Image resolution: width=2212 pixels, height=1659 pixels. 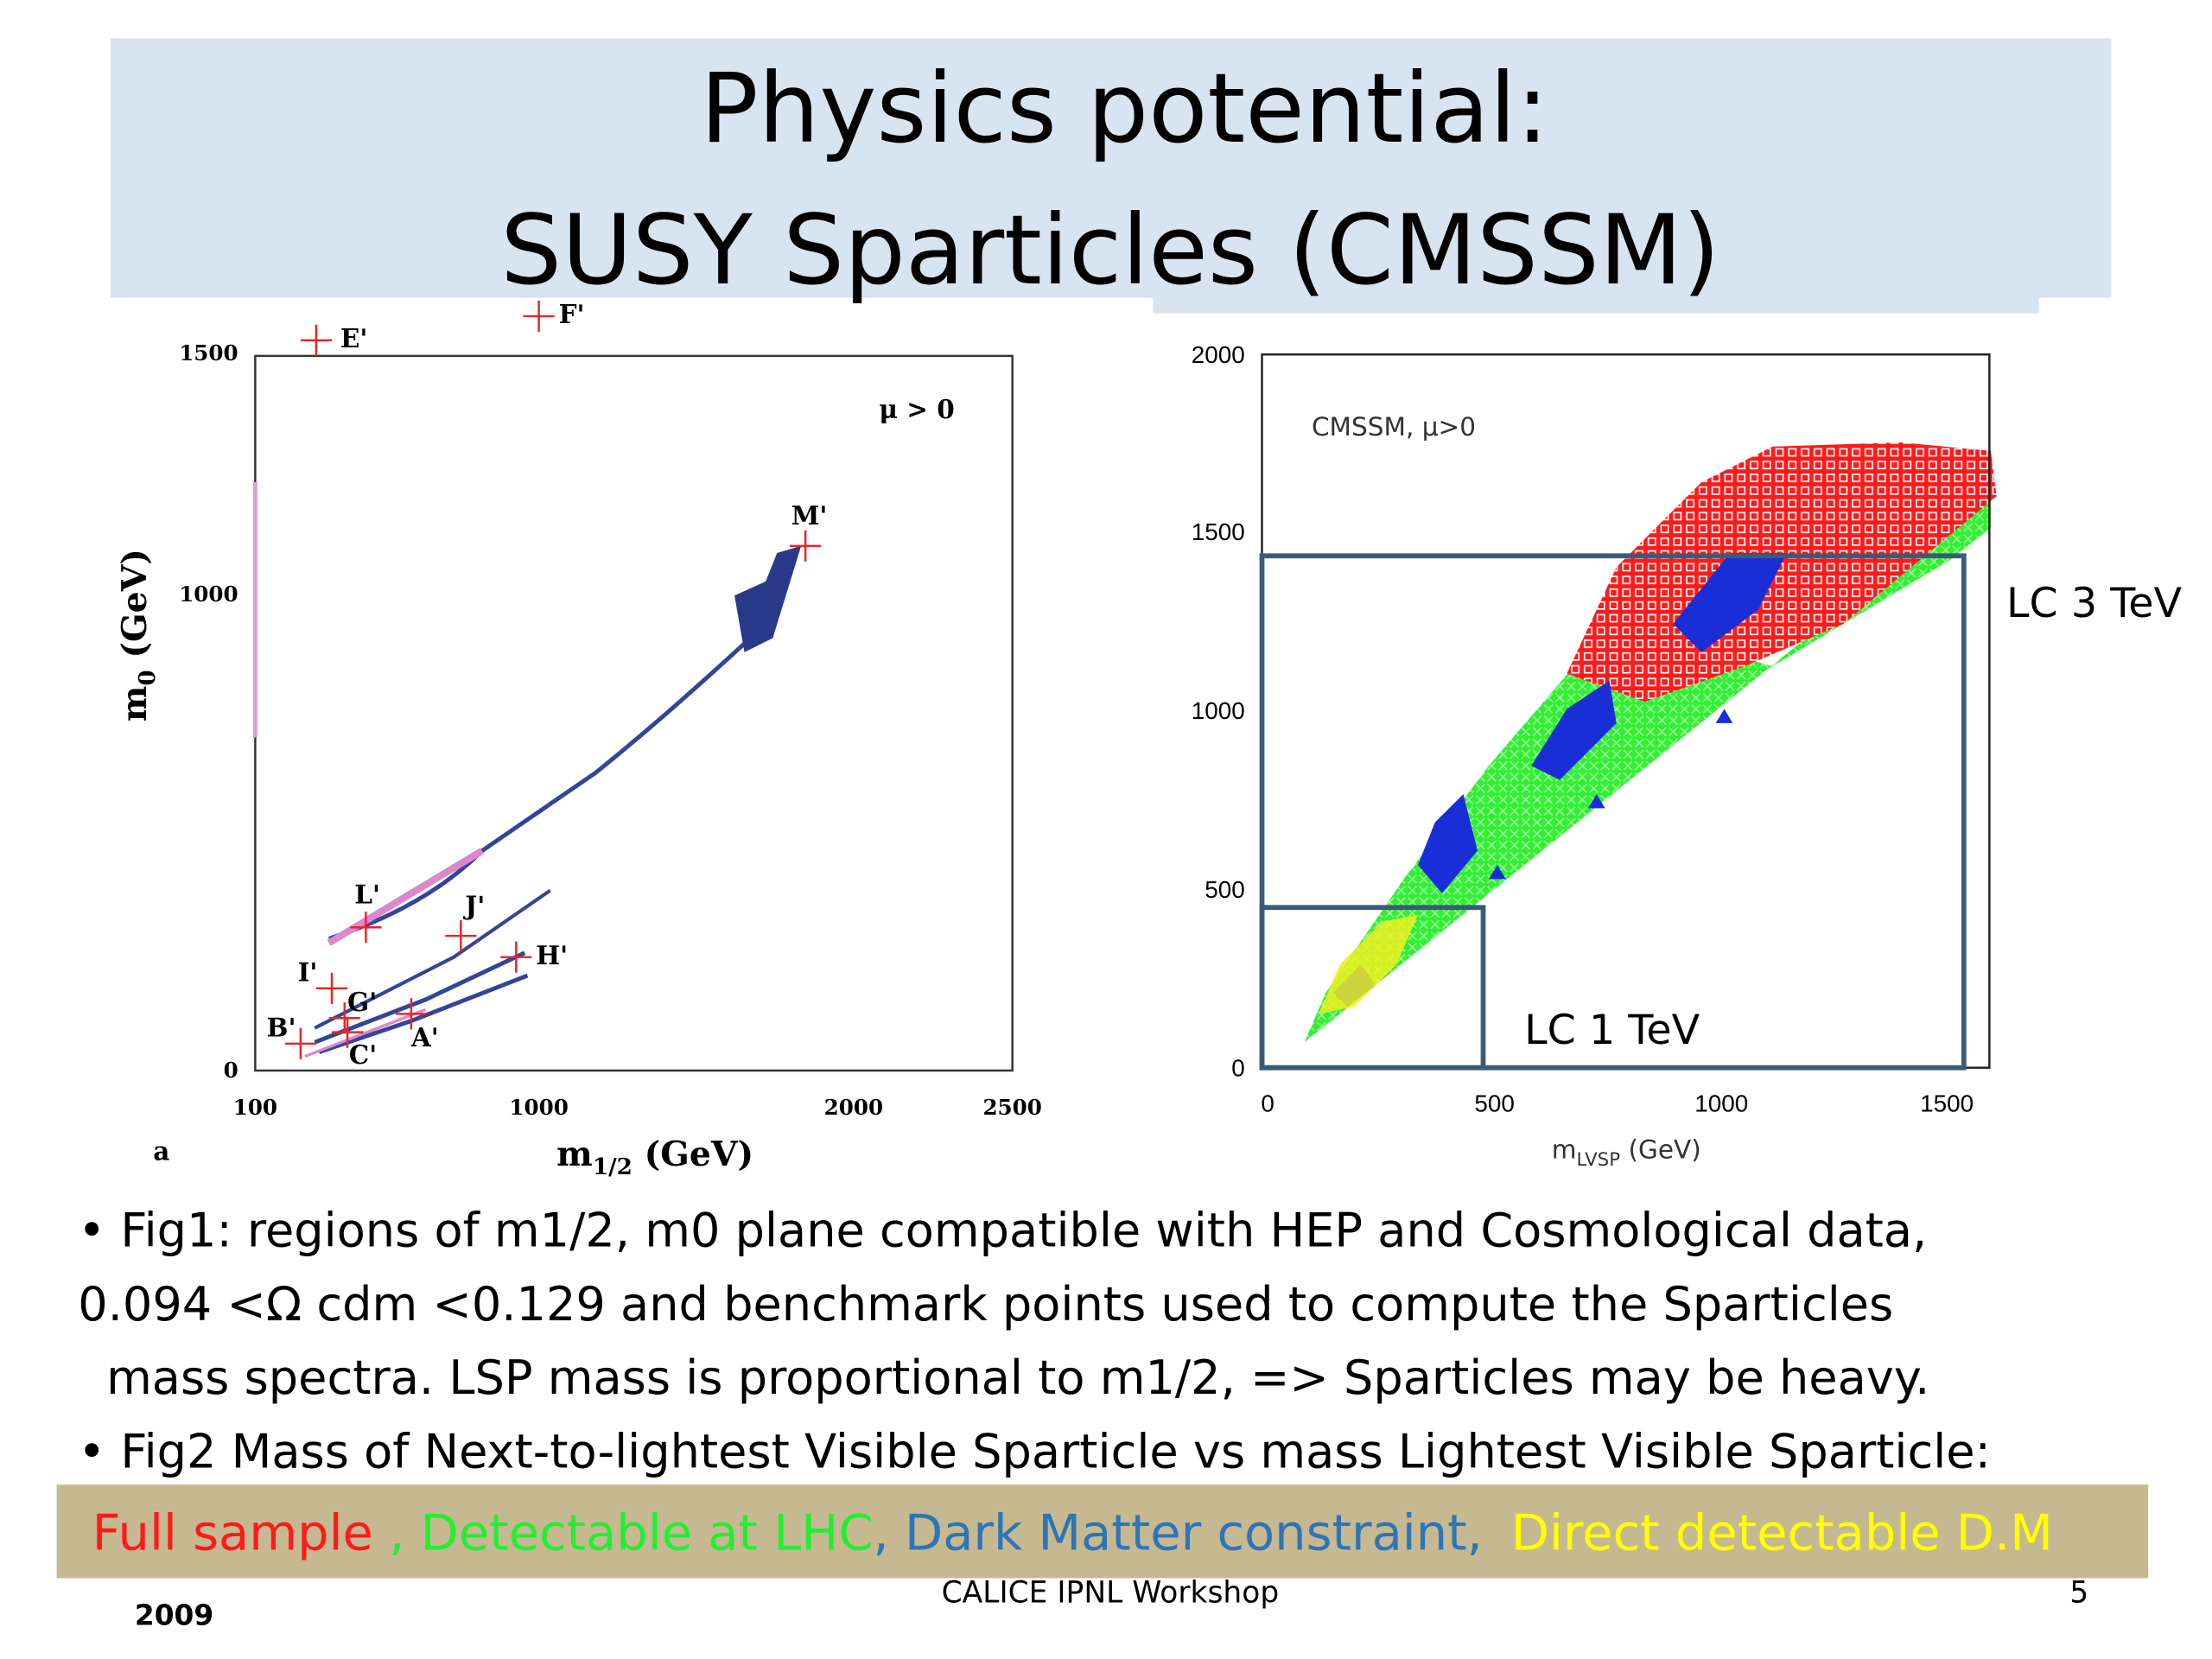 I want to click on point-label: C', so click(x=363, y=1054).